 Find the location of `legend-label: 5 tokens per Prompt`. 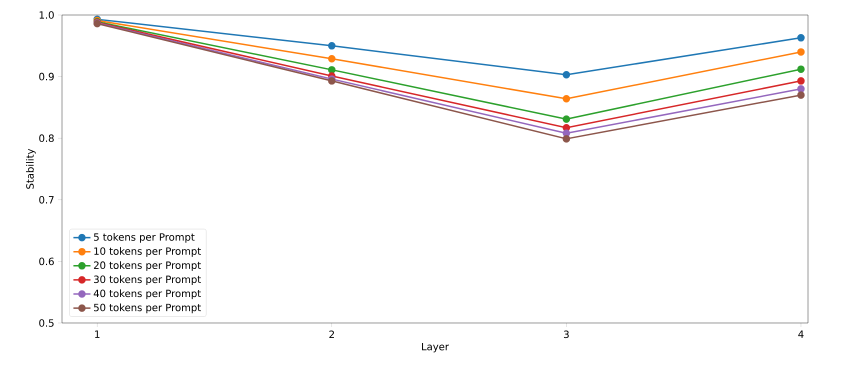

legend-label: 5 tokens per Prompt is located at coordinates (144, 238).